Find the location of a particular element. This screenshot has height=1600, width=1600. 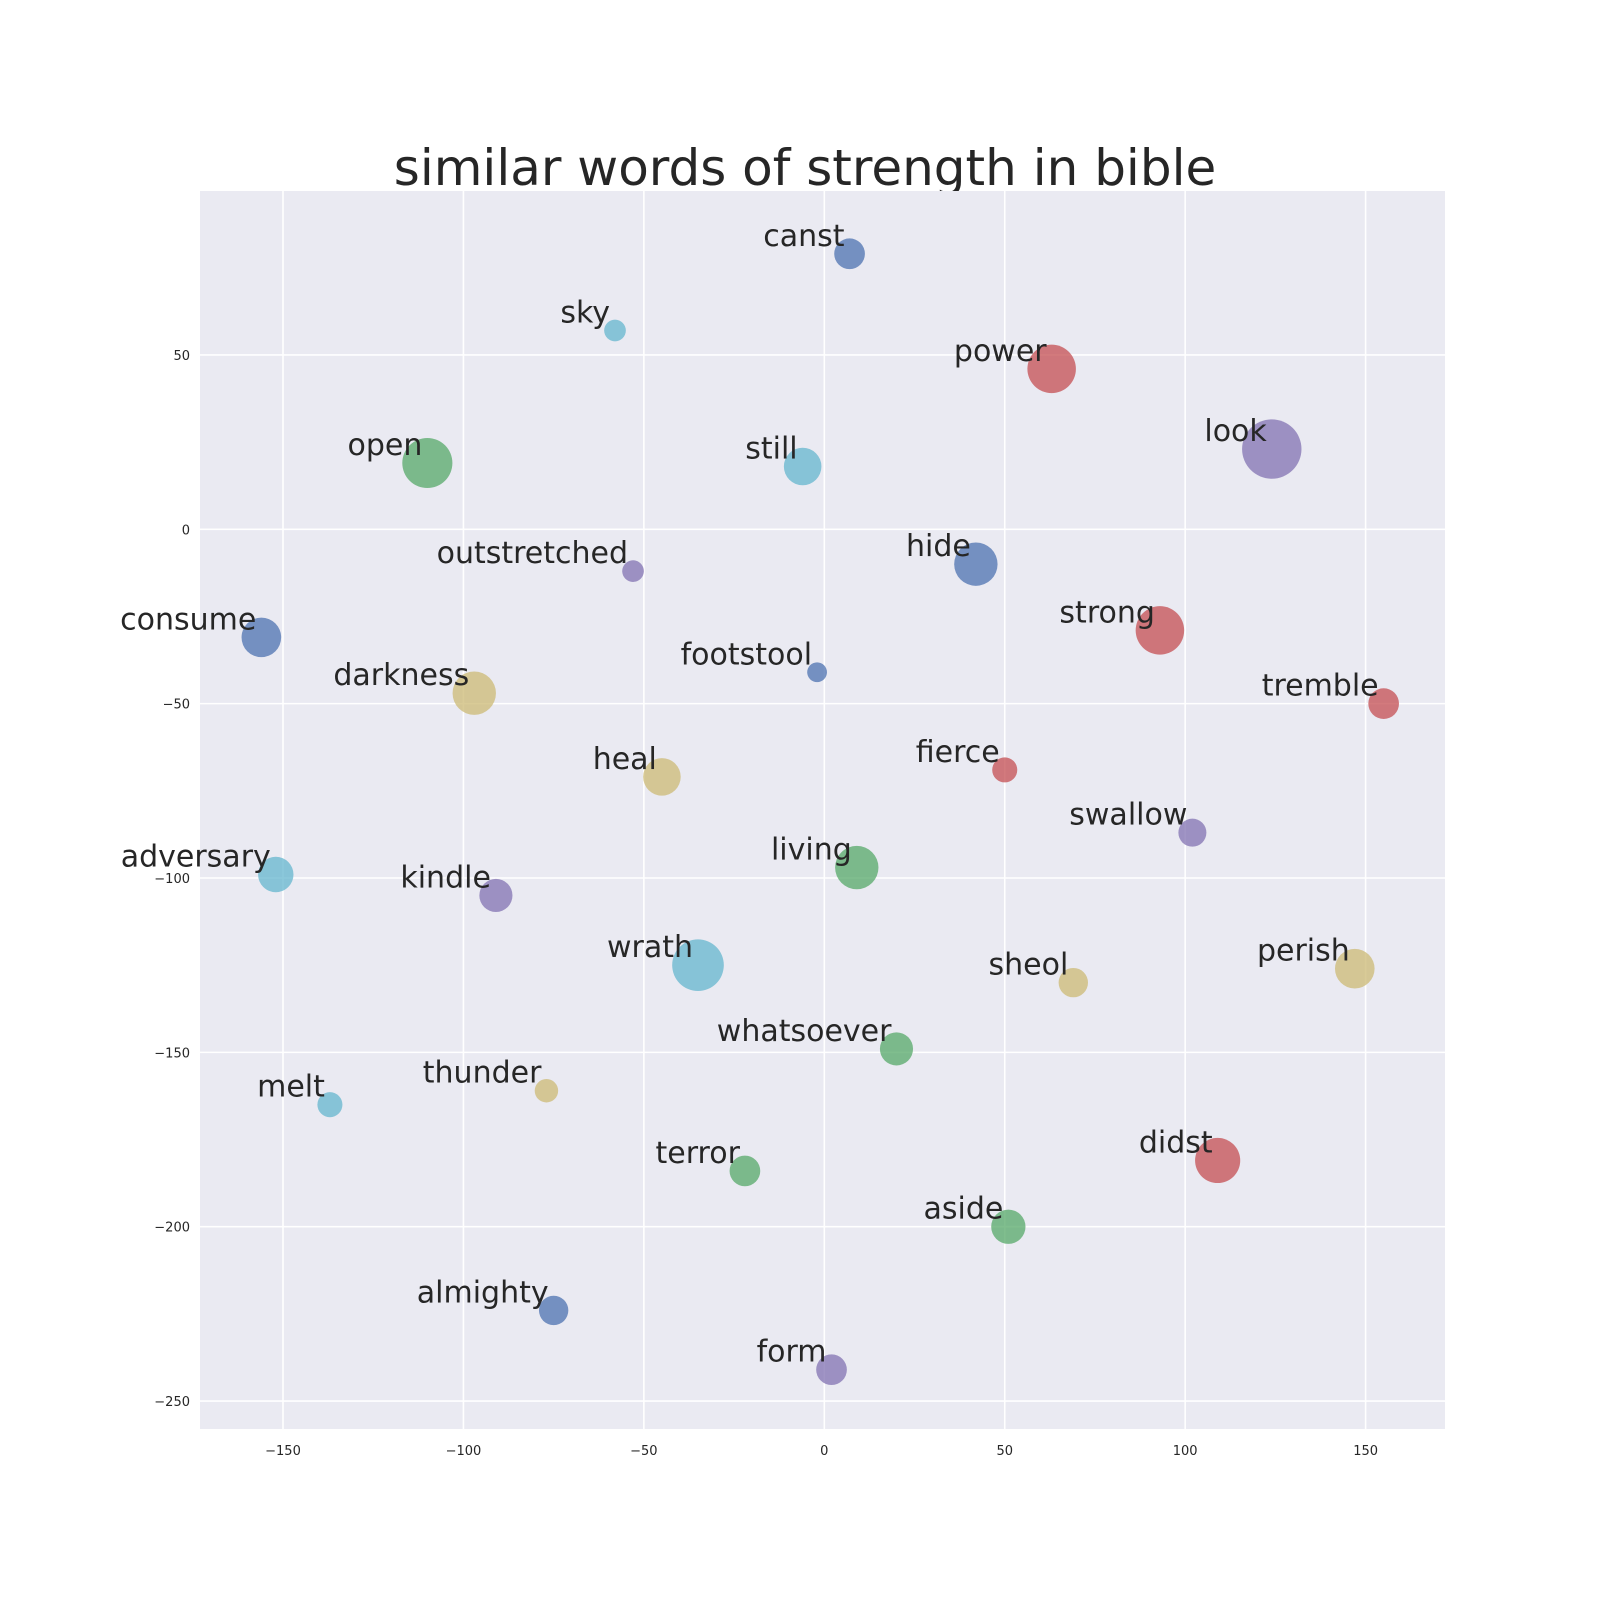

y-tick-label: −150 is located at coordinates (172, 1053).